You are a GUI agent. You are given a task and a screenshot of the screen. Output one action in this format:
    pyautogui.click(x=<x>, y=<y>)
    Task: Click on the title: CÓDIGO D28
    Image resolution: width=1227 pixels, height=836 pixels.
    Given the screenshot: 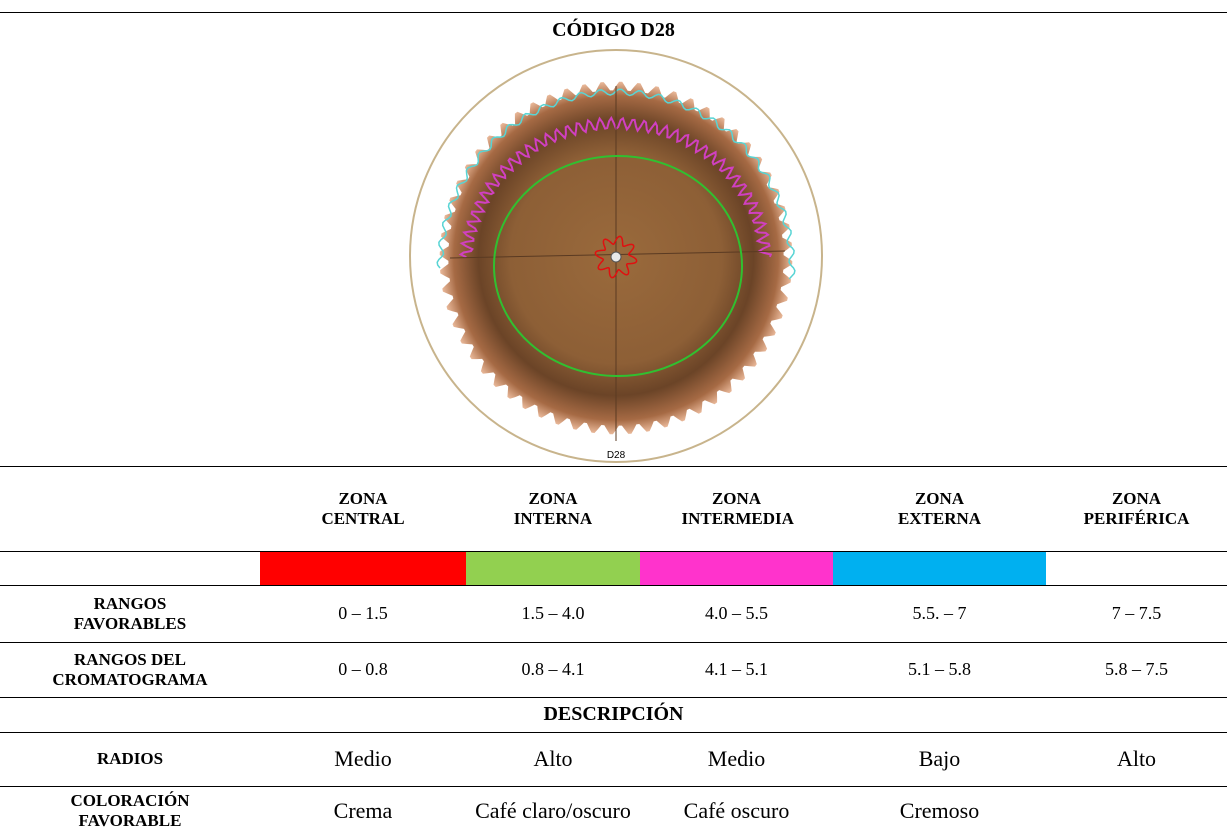 What is the action you would take?
    pyautogui.click(x=613, y=29)
    